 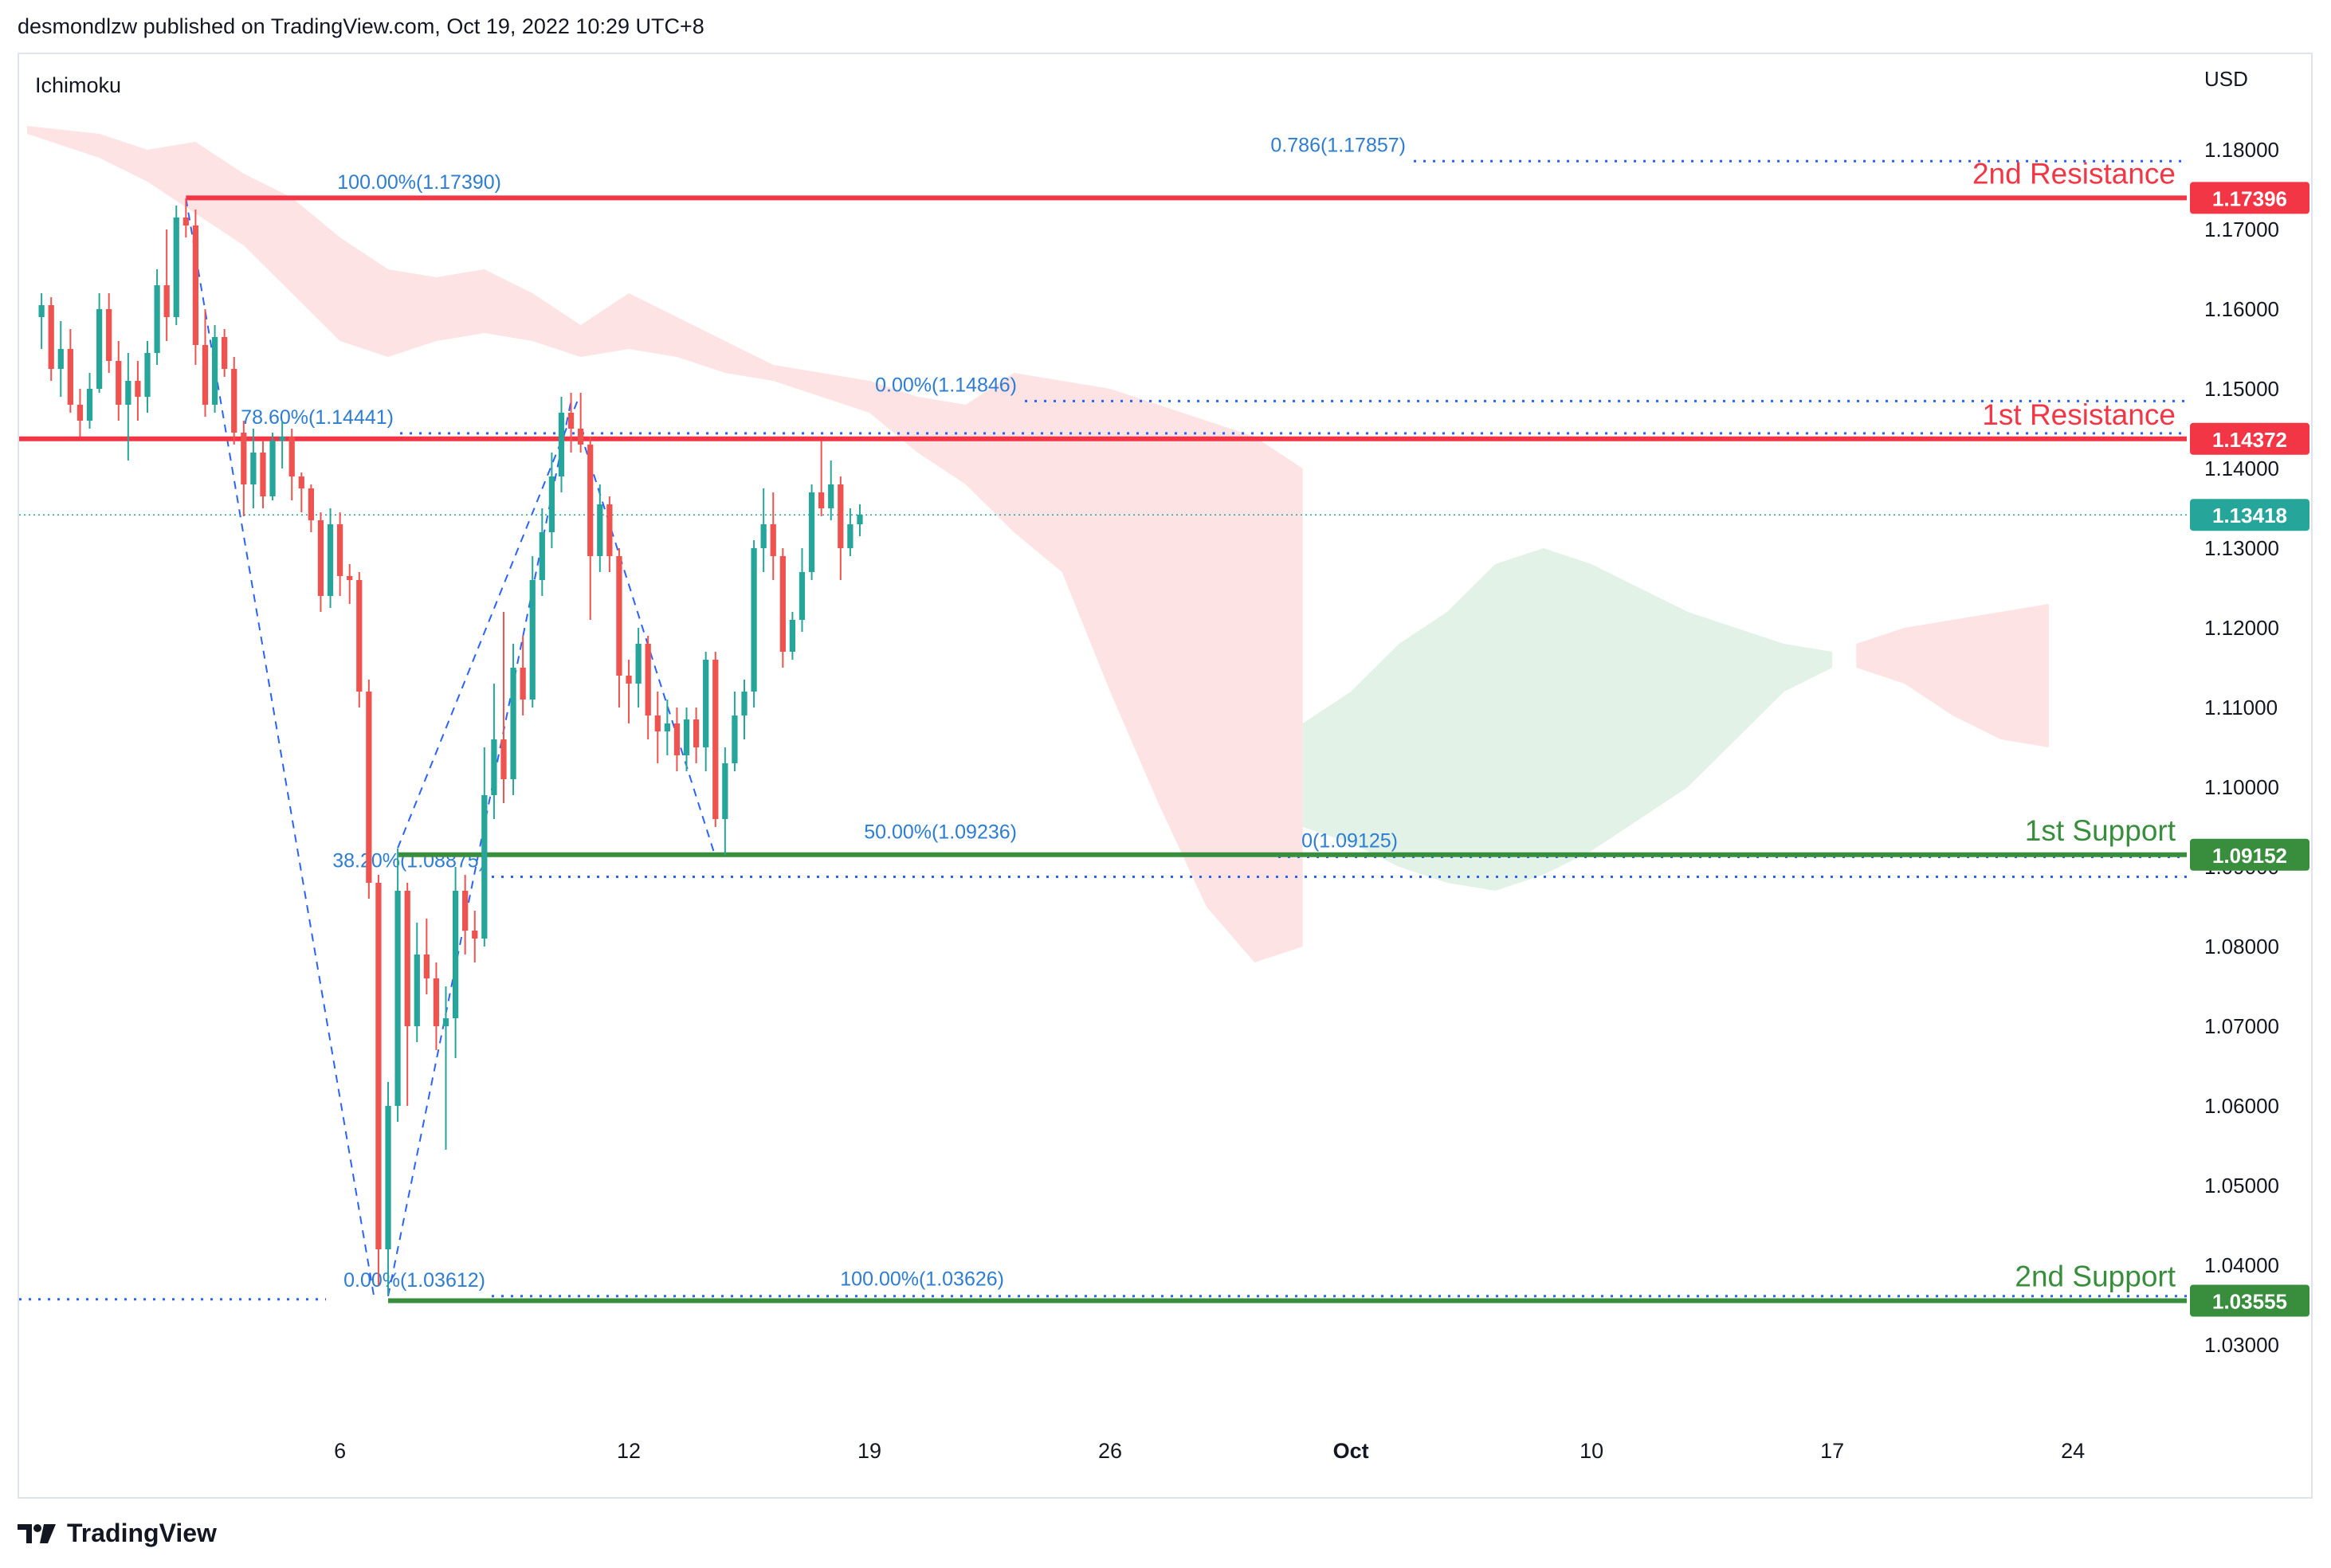 I want to click on level-label: 1st Resistance, so click(x=2079, y=414).